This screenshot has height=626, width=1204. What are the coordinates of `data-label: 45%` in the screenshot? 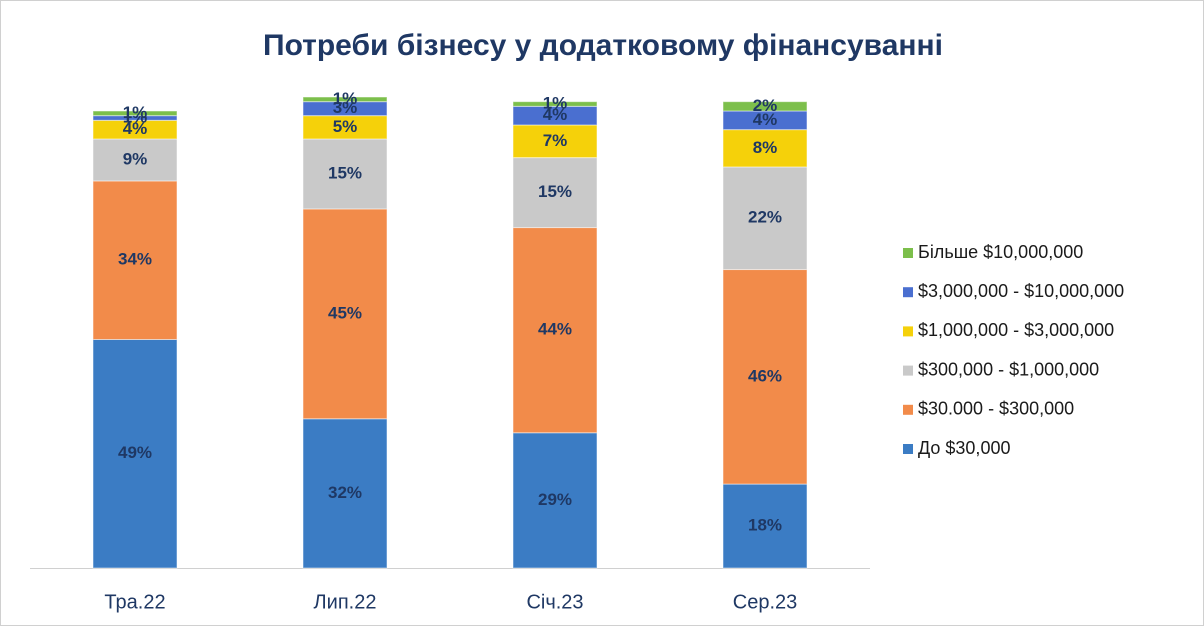 It's located at (345, 312).